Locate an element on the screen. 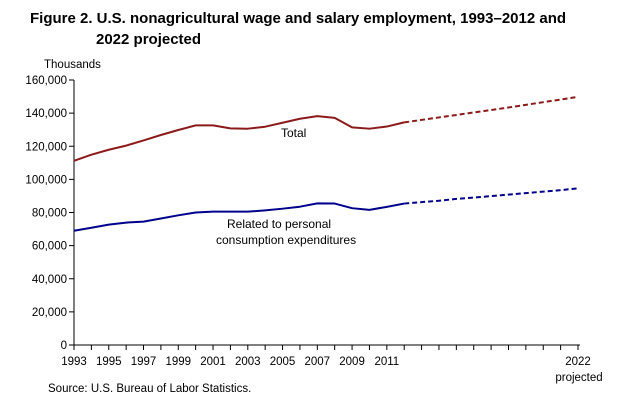 The height and width of the screenshot is (407, 624). source-note: Source: U.S. Bureau of Labor Statistics. is located at coordinates (149, 389).